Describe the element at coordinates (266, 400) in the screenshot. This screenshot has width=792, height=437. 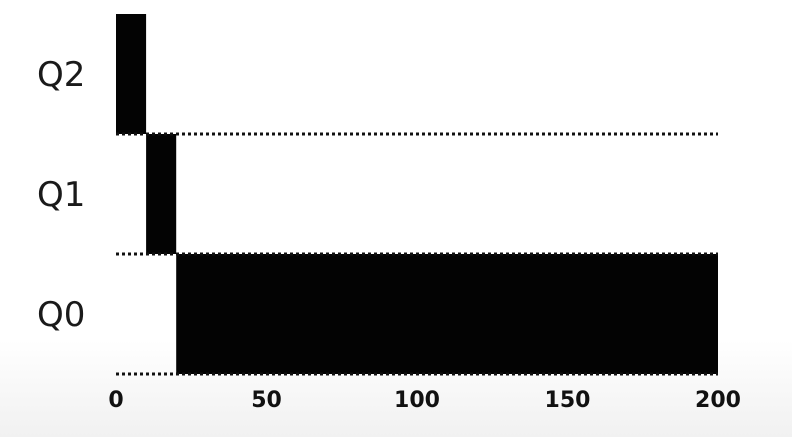
I see `x-tick-label-50: 50` at that location.